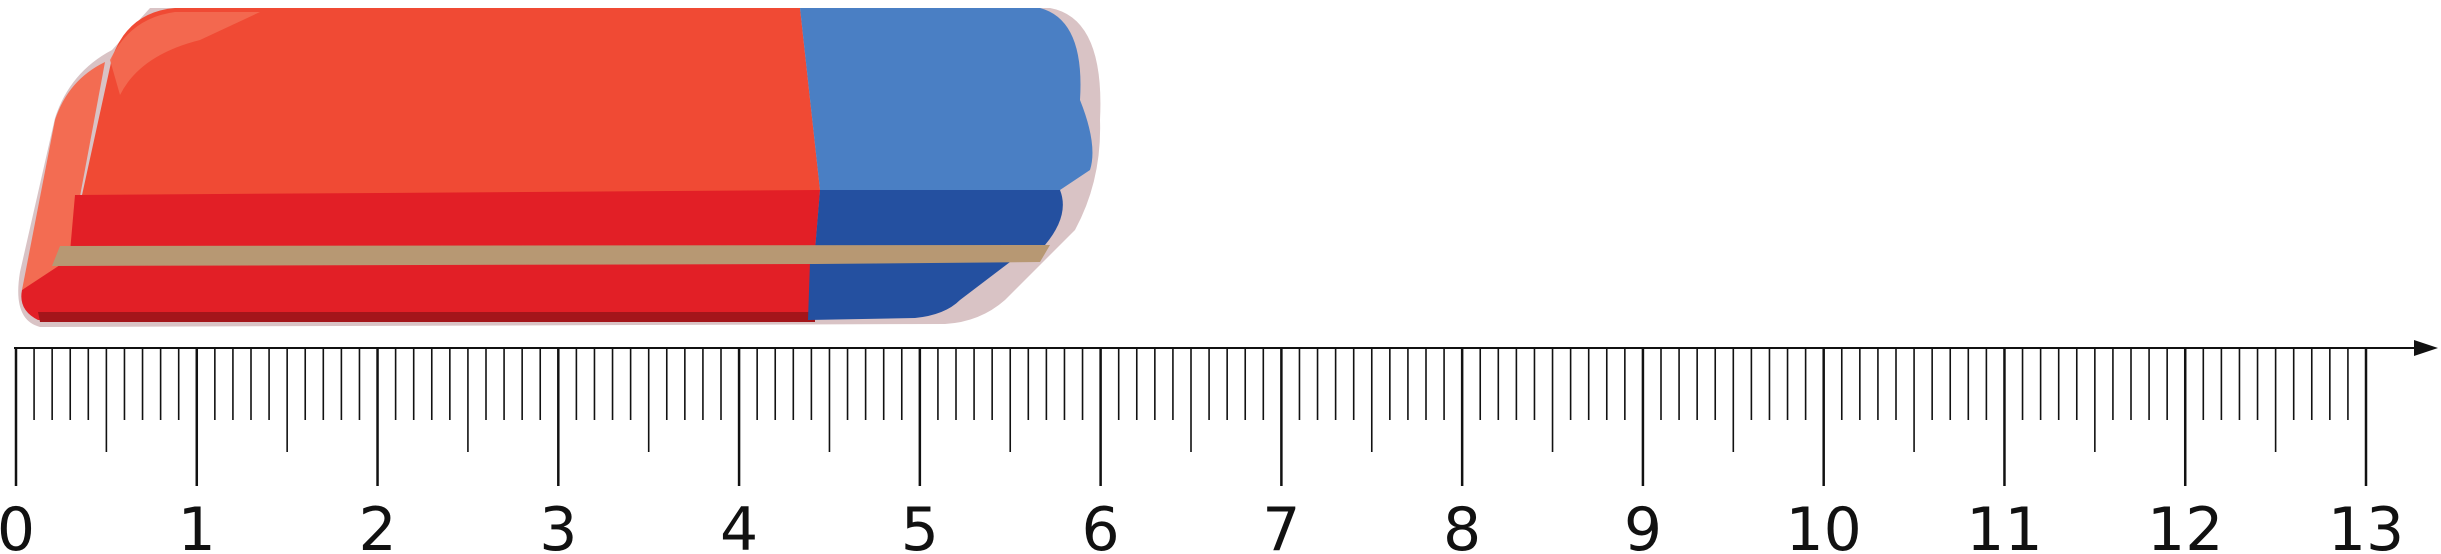 This screenshot has height=554, width=2441. Describe the element at coordinates (185, 53) in the screenshot. I see `eraser-red-highlight` at that location.